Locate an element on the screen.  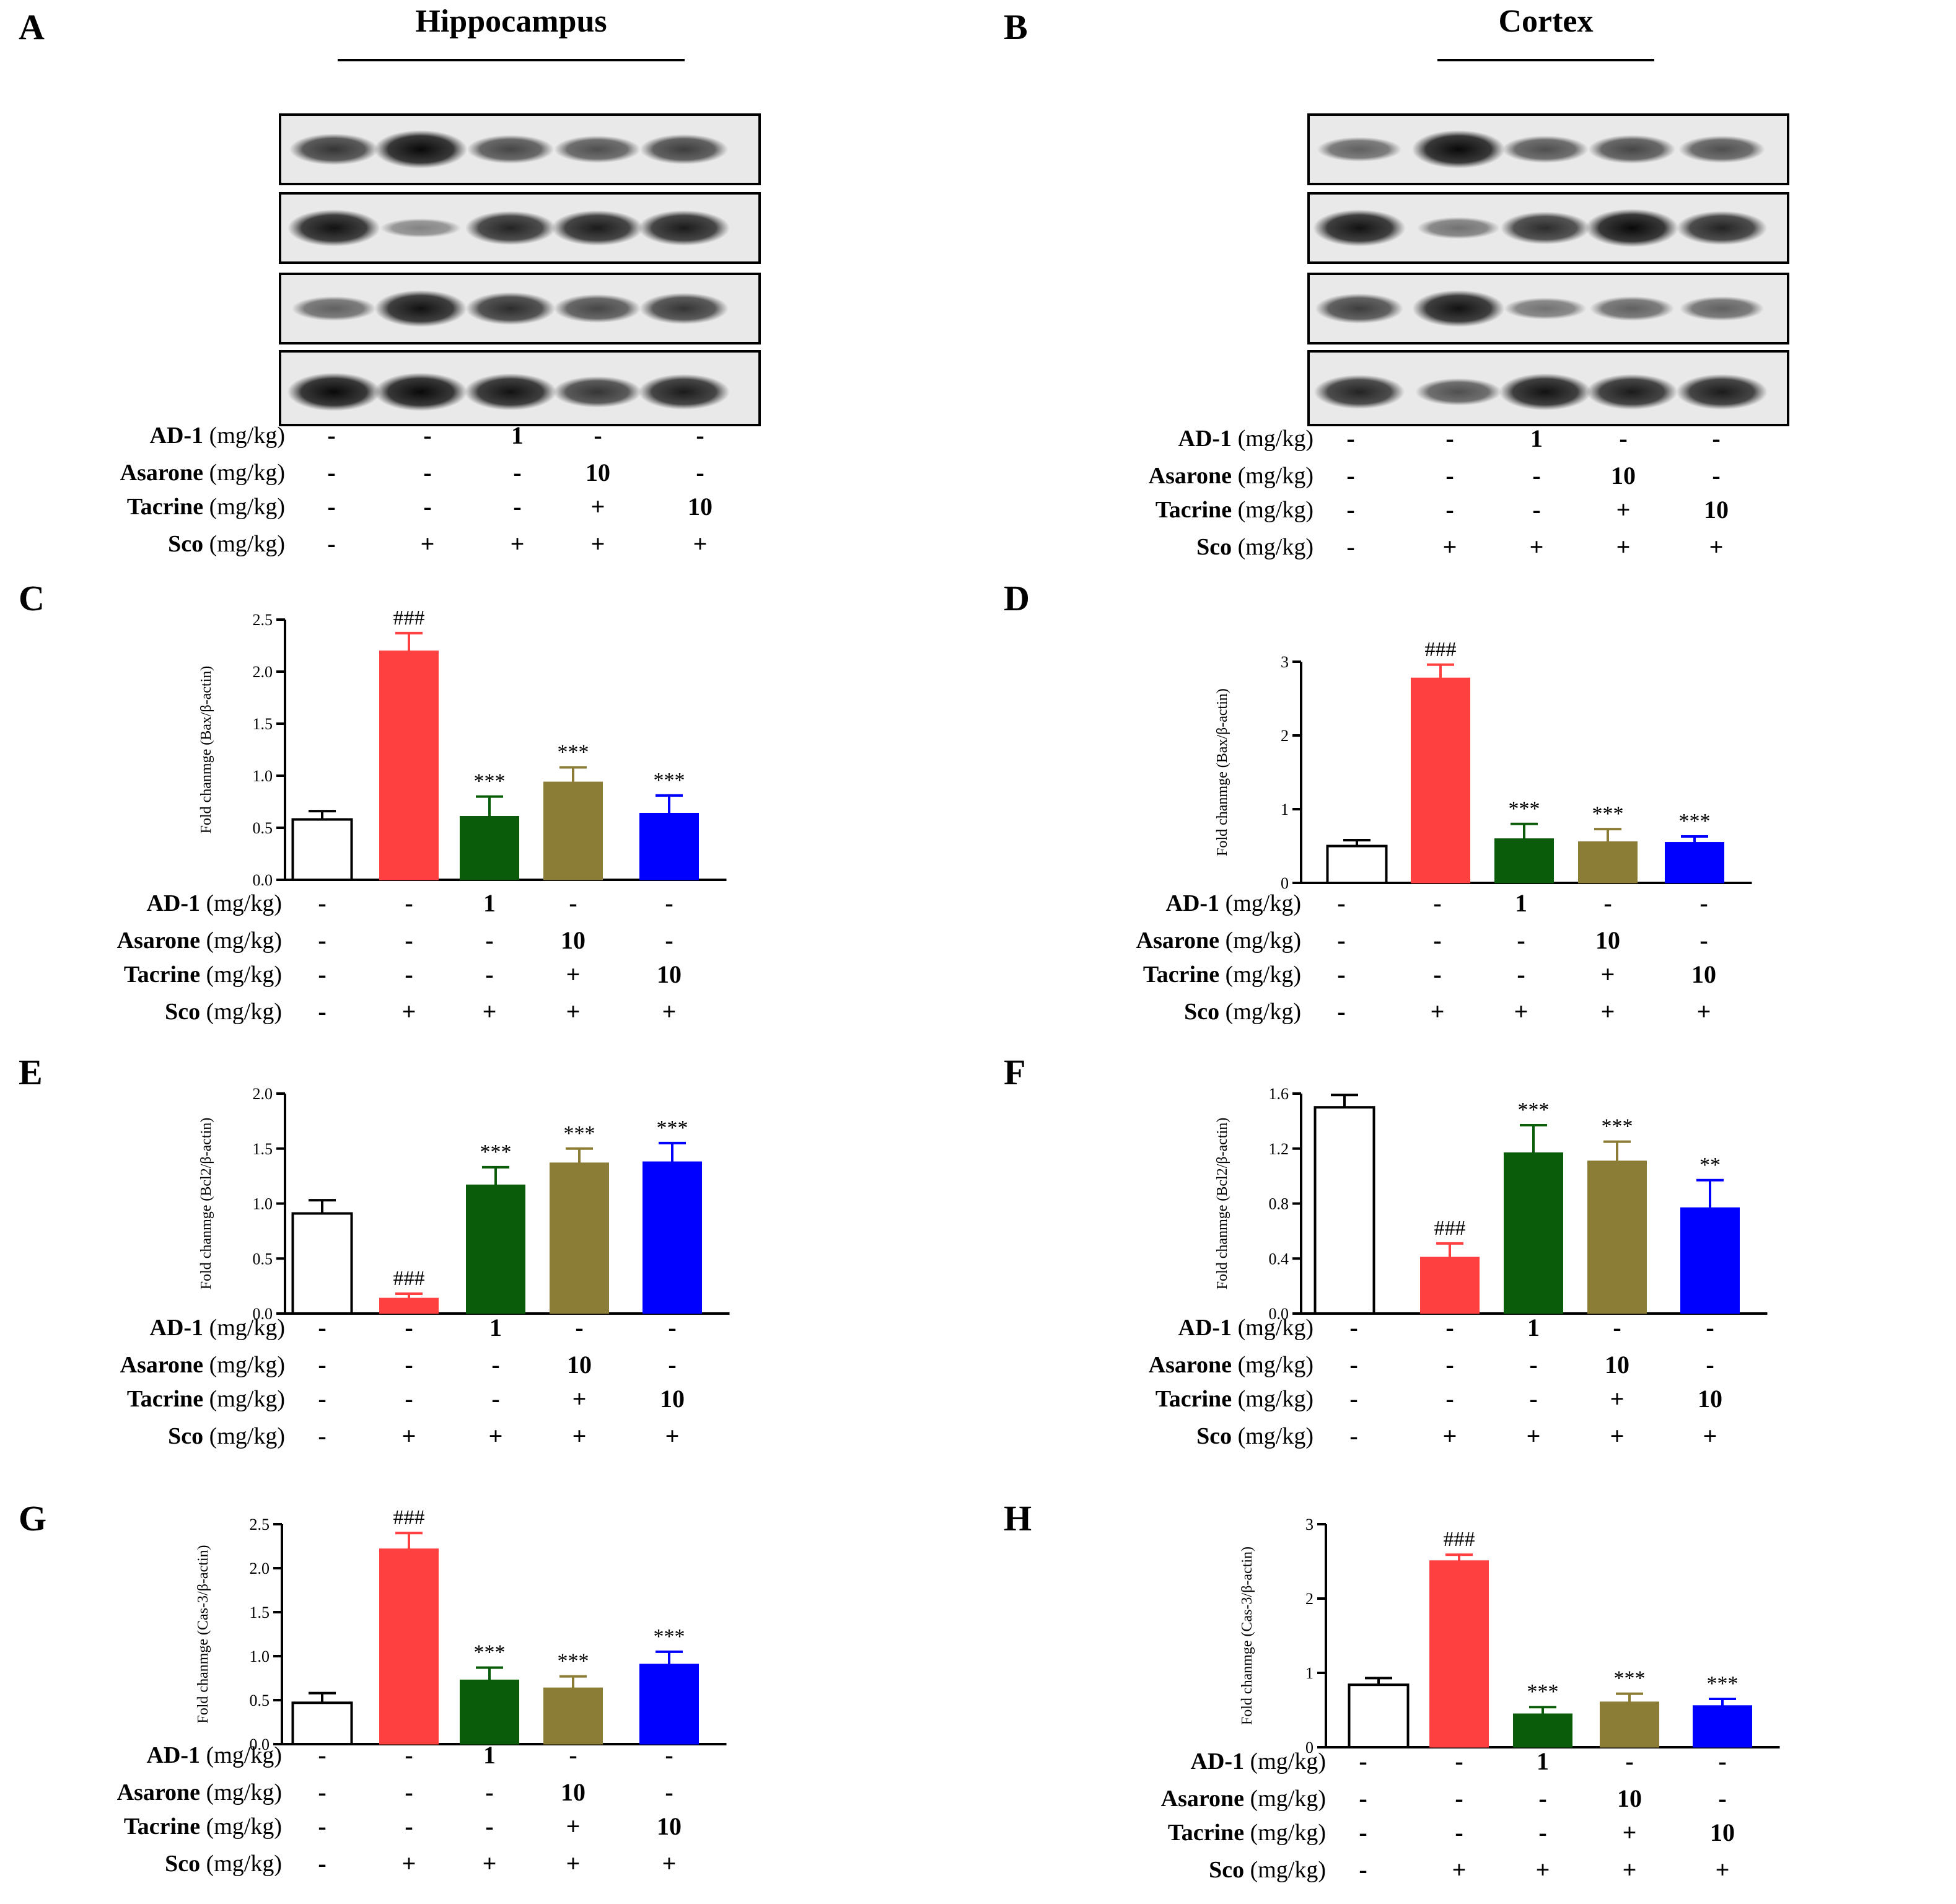
treatment-name: Sco is located at coordinates (183, 1864).